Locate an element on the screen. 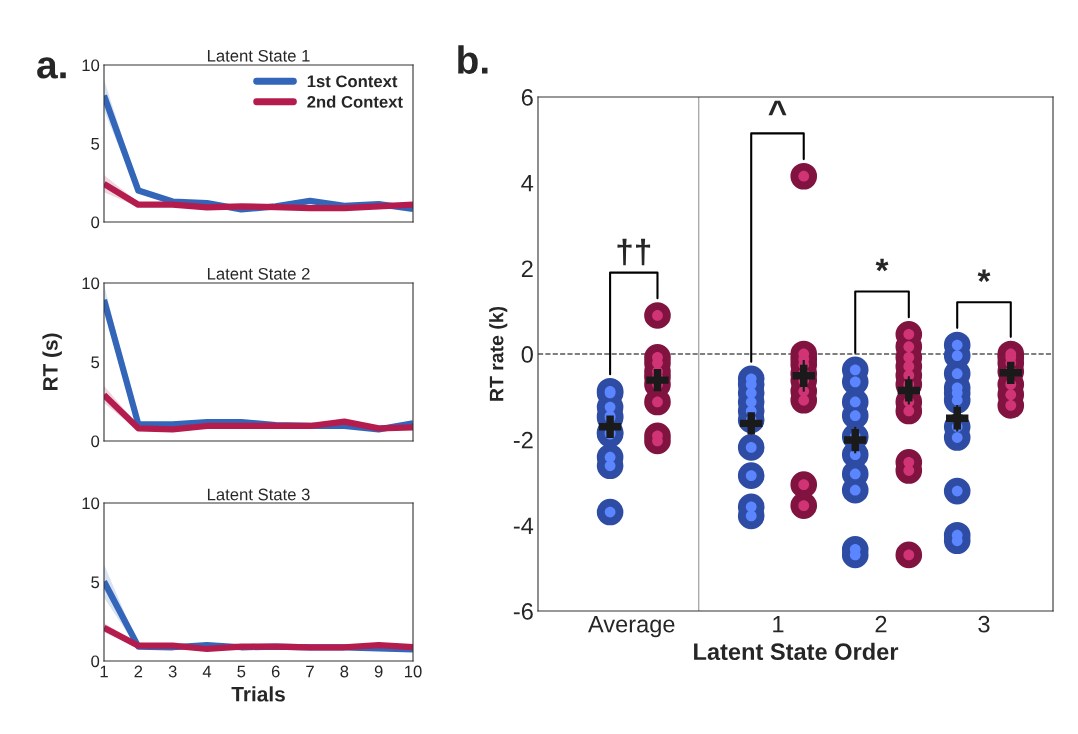 The height and width of the screenshot is (734, 1078). y-axis-title: RT (s) is located at coordinates (52, 362).